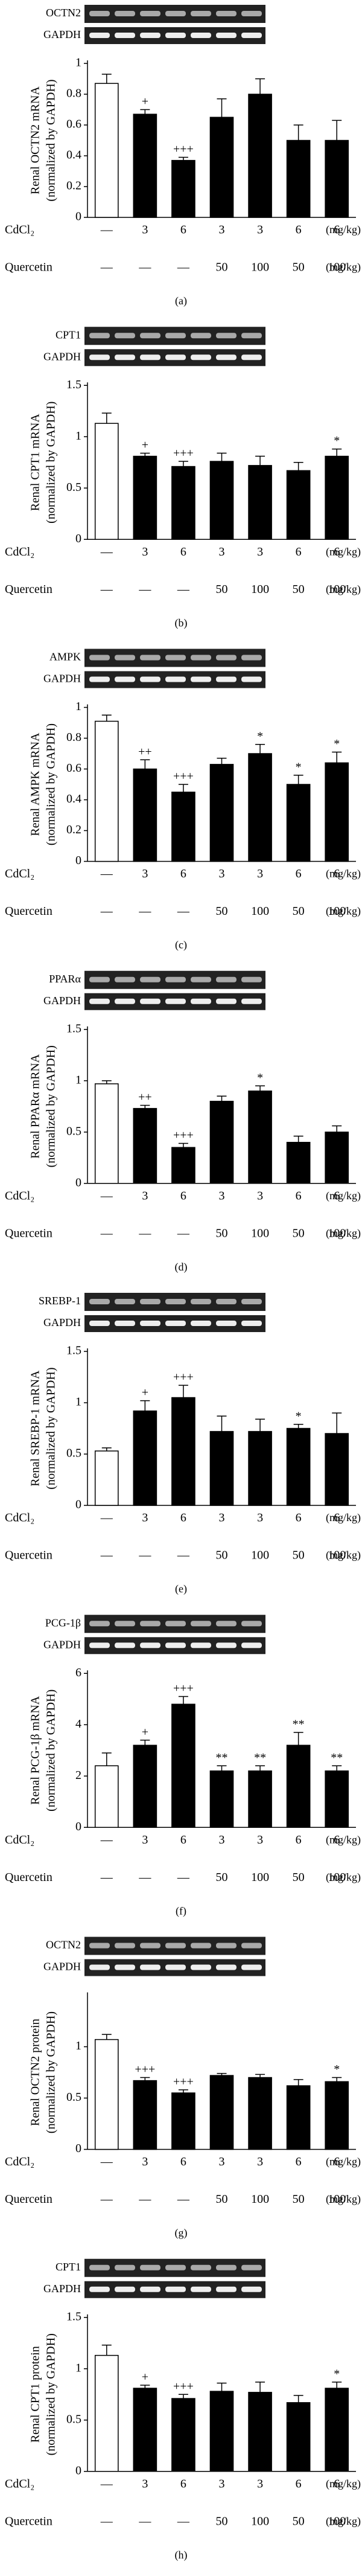 The image size is (362, 2576). What do you see at coordinates (35, 2072) in the screenshot?
I see `y-axis-label: Renal OCTN2 protein` at bounding box center [35, 2072].